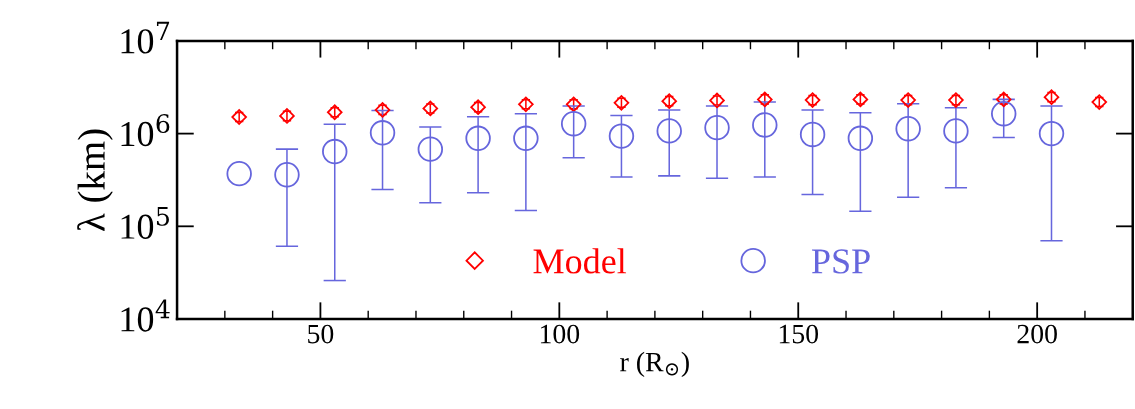 Image resolution: width=1135 pixels, height=409 pixels. Describe the element at coordinates (654, 364) in the screenshot. I see `x-axis-title: r (R$_{⊙}$)` at that location.